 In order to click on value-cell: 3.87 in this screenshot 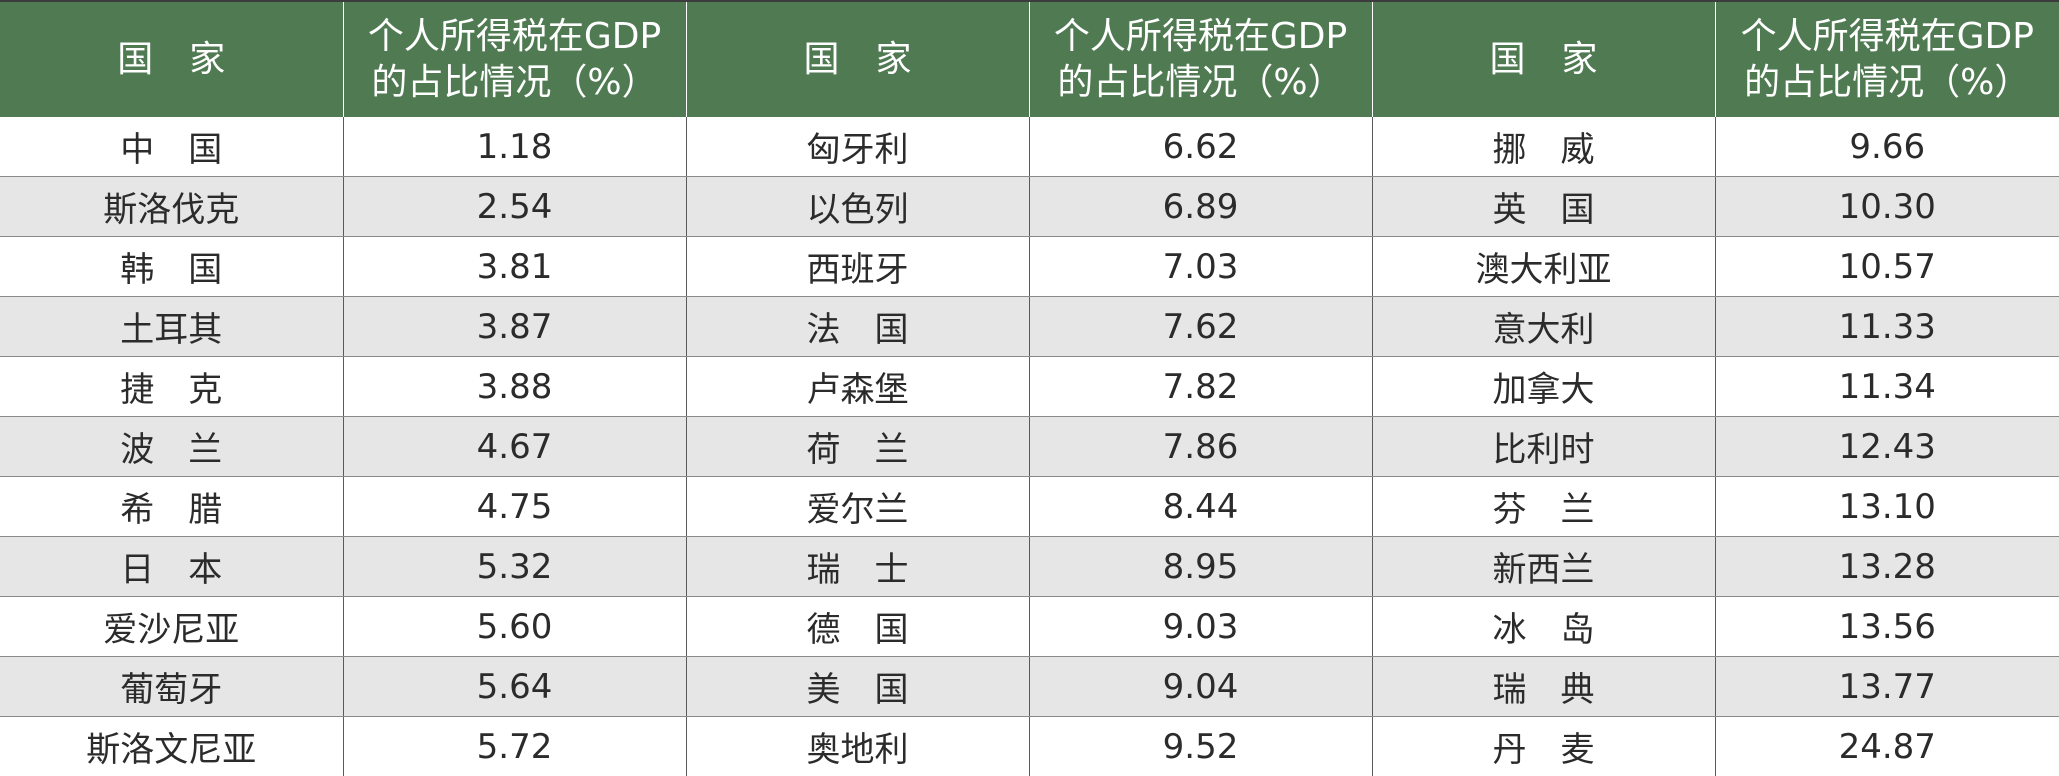, I will do `click(514, 327)`.